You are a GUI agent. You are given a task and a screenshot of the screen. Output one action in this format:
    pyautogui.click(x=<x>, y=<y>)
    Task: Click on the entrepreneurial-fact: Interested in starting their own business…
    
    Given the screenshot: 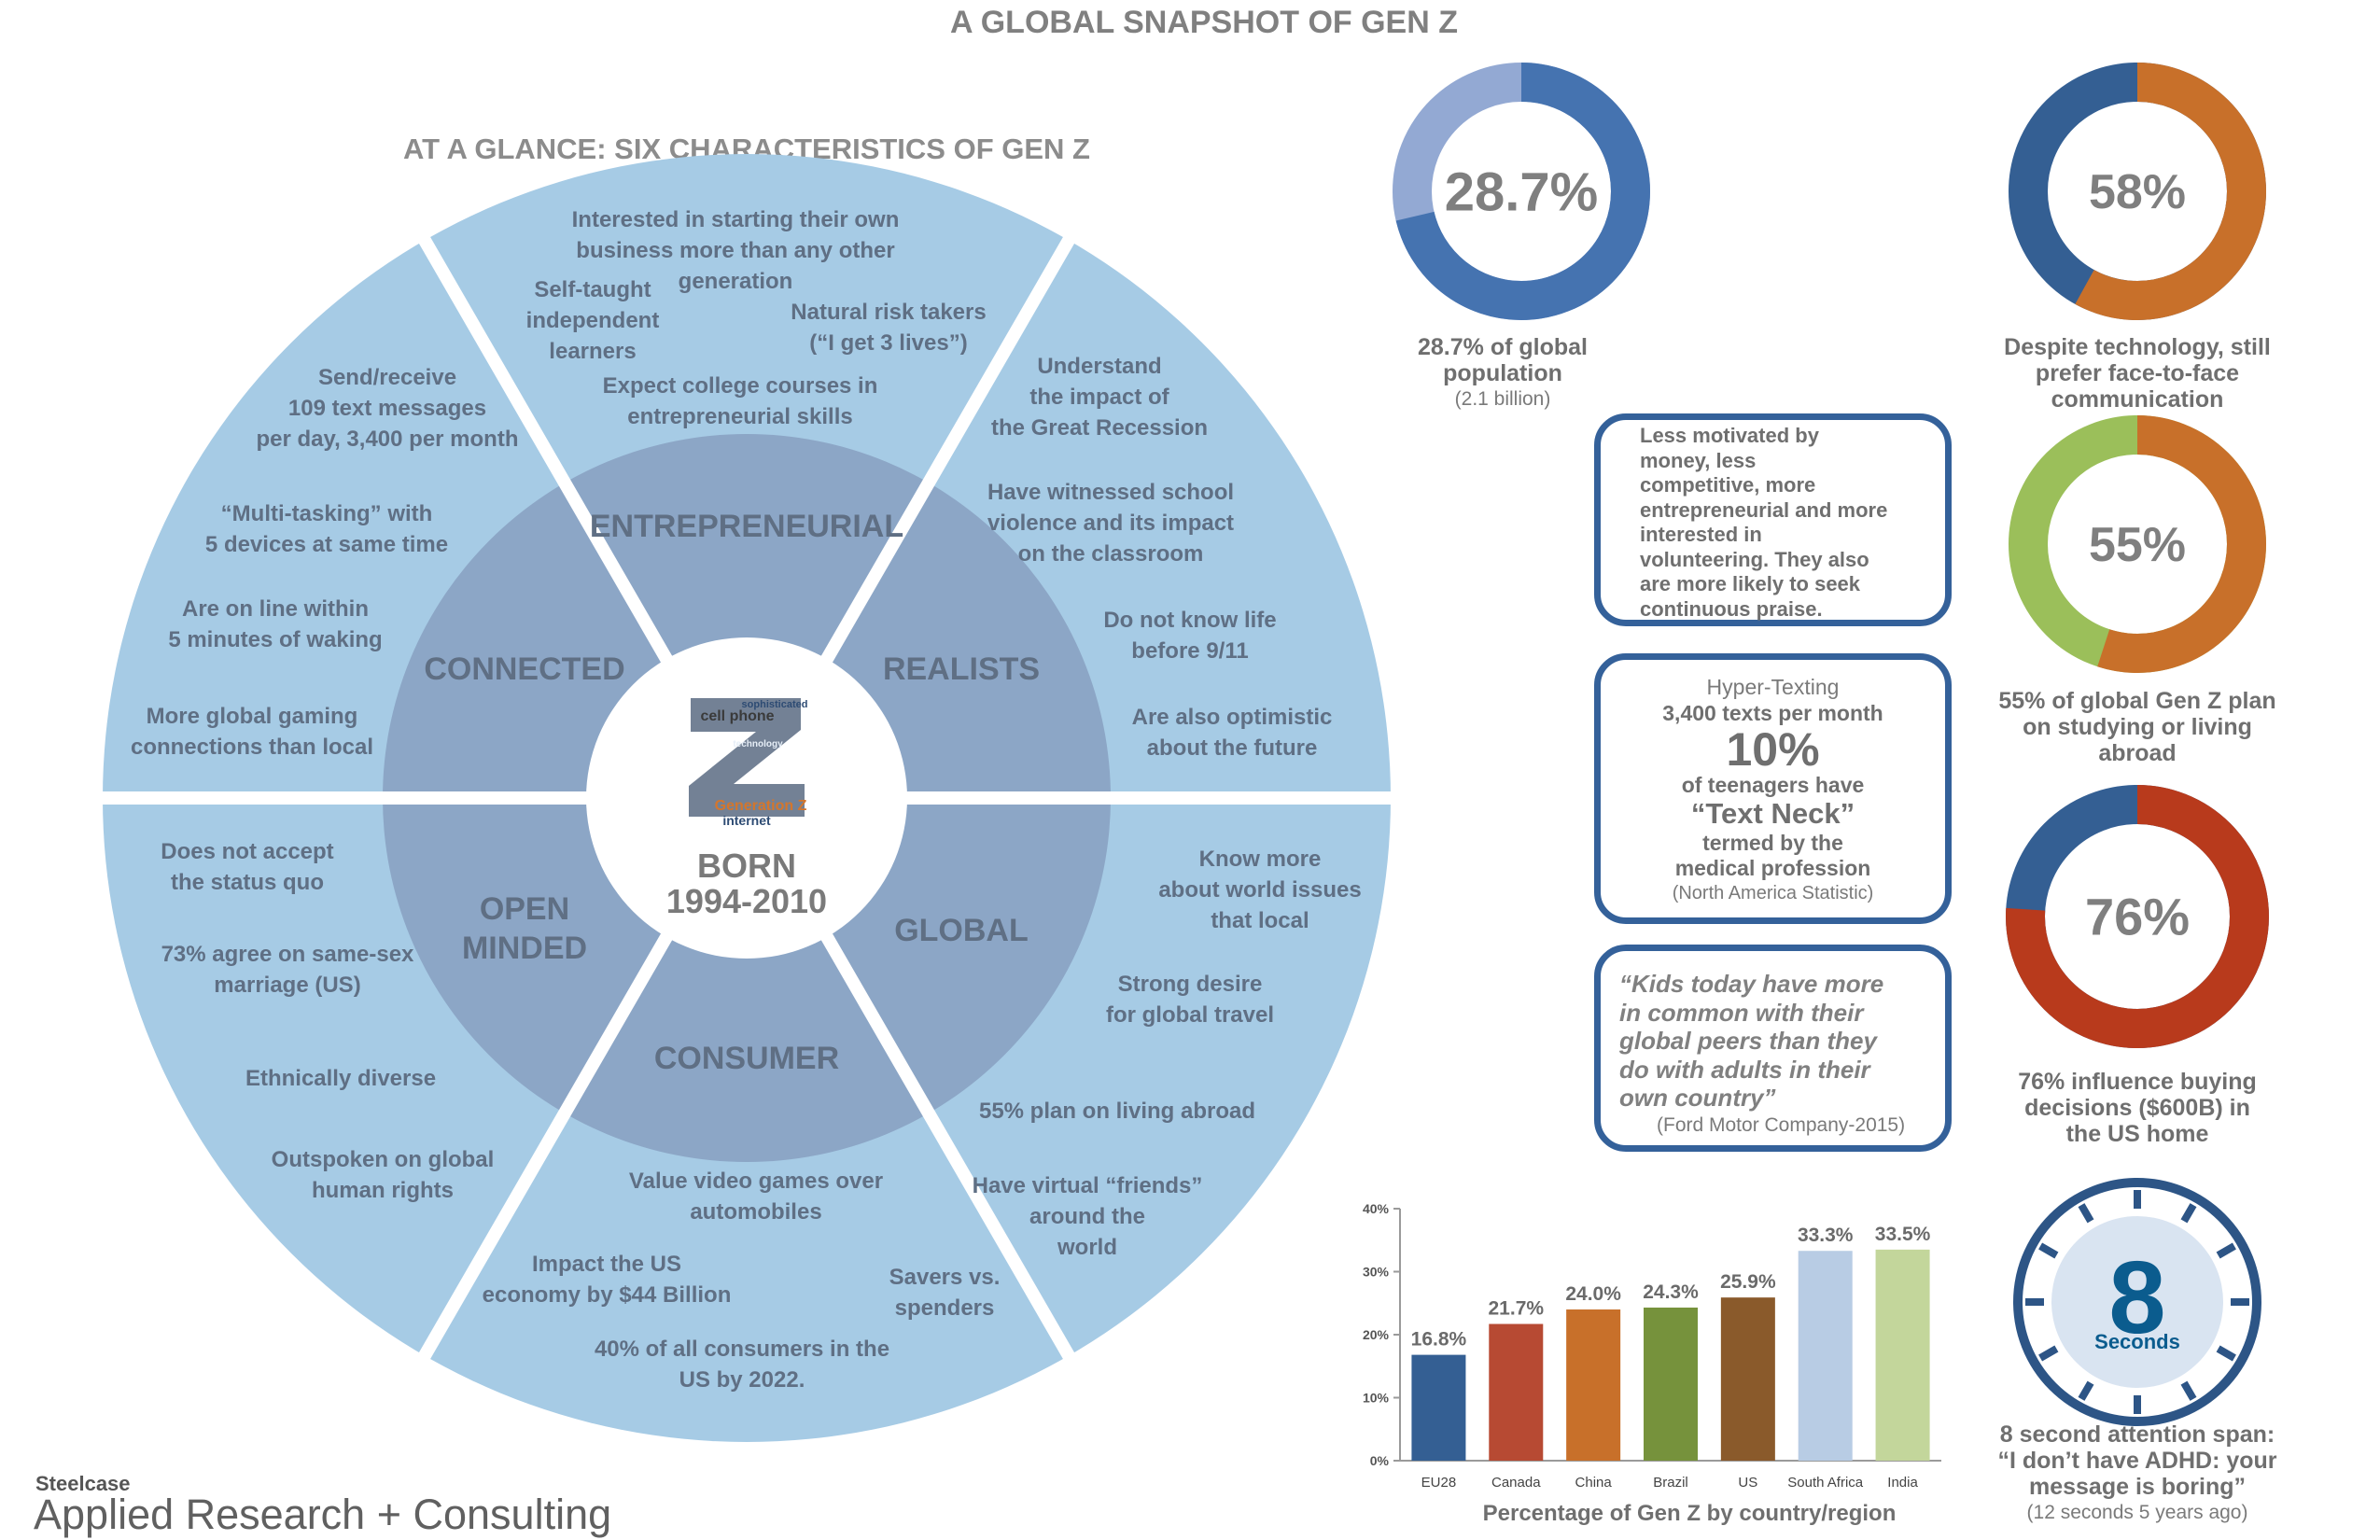 What is the action you would take?
    pyautogui.click(x=736, y=250)
    